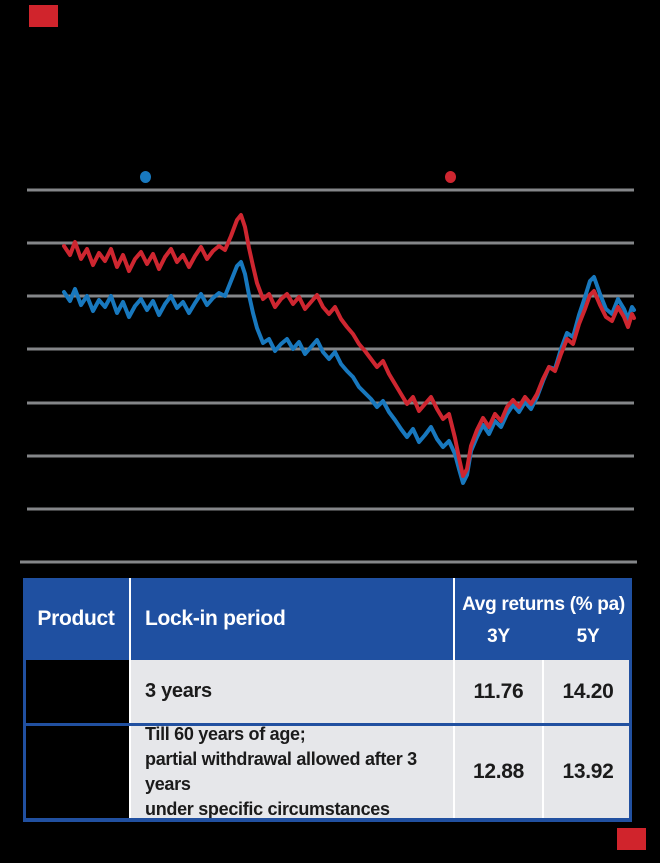  What do you see at coordinates (588, 691) in the screenshot?
I see `cell-5y-1: 14.20` at bounding box center [588, 691].